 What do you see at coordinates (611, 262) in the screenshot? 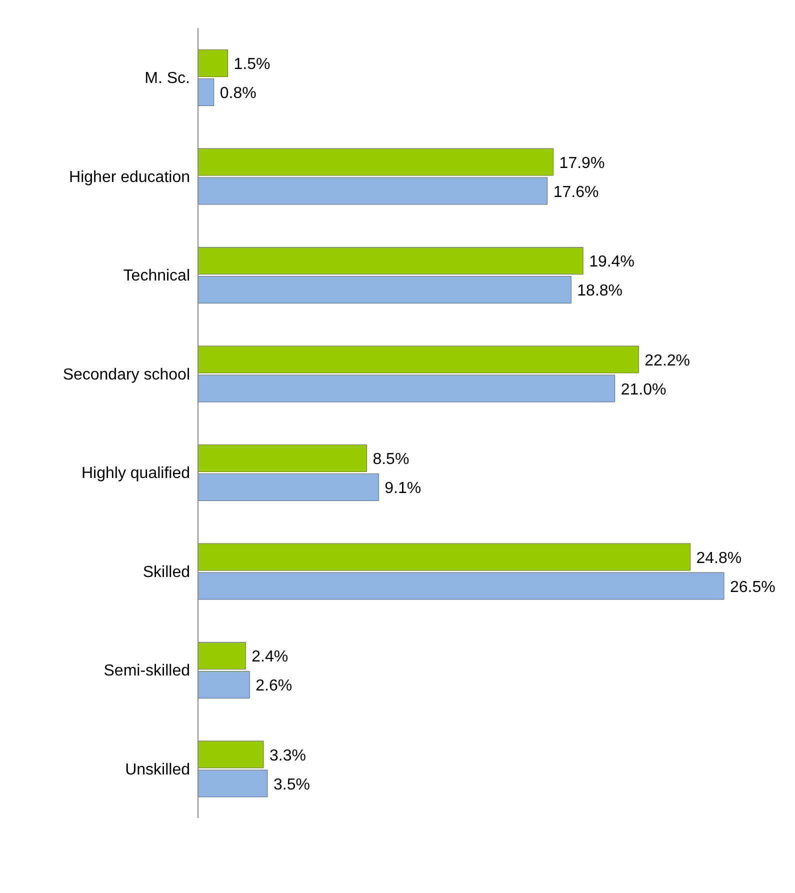
I see `data-label: 19.4%` at bounding box center [611, 262].